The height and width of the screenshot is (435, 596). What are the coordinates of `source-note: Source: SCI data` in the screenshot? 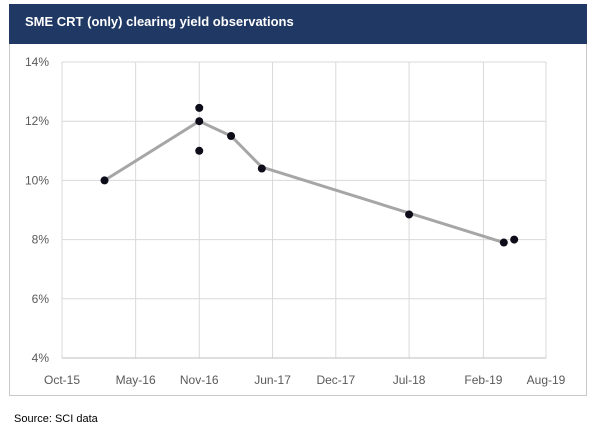 It's located at (56, 419).